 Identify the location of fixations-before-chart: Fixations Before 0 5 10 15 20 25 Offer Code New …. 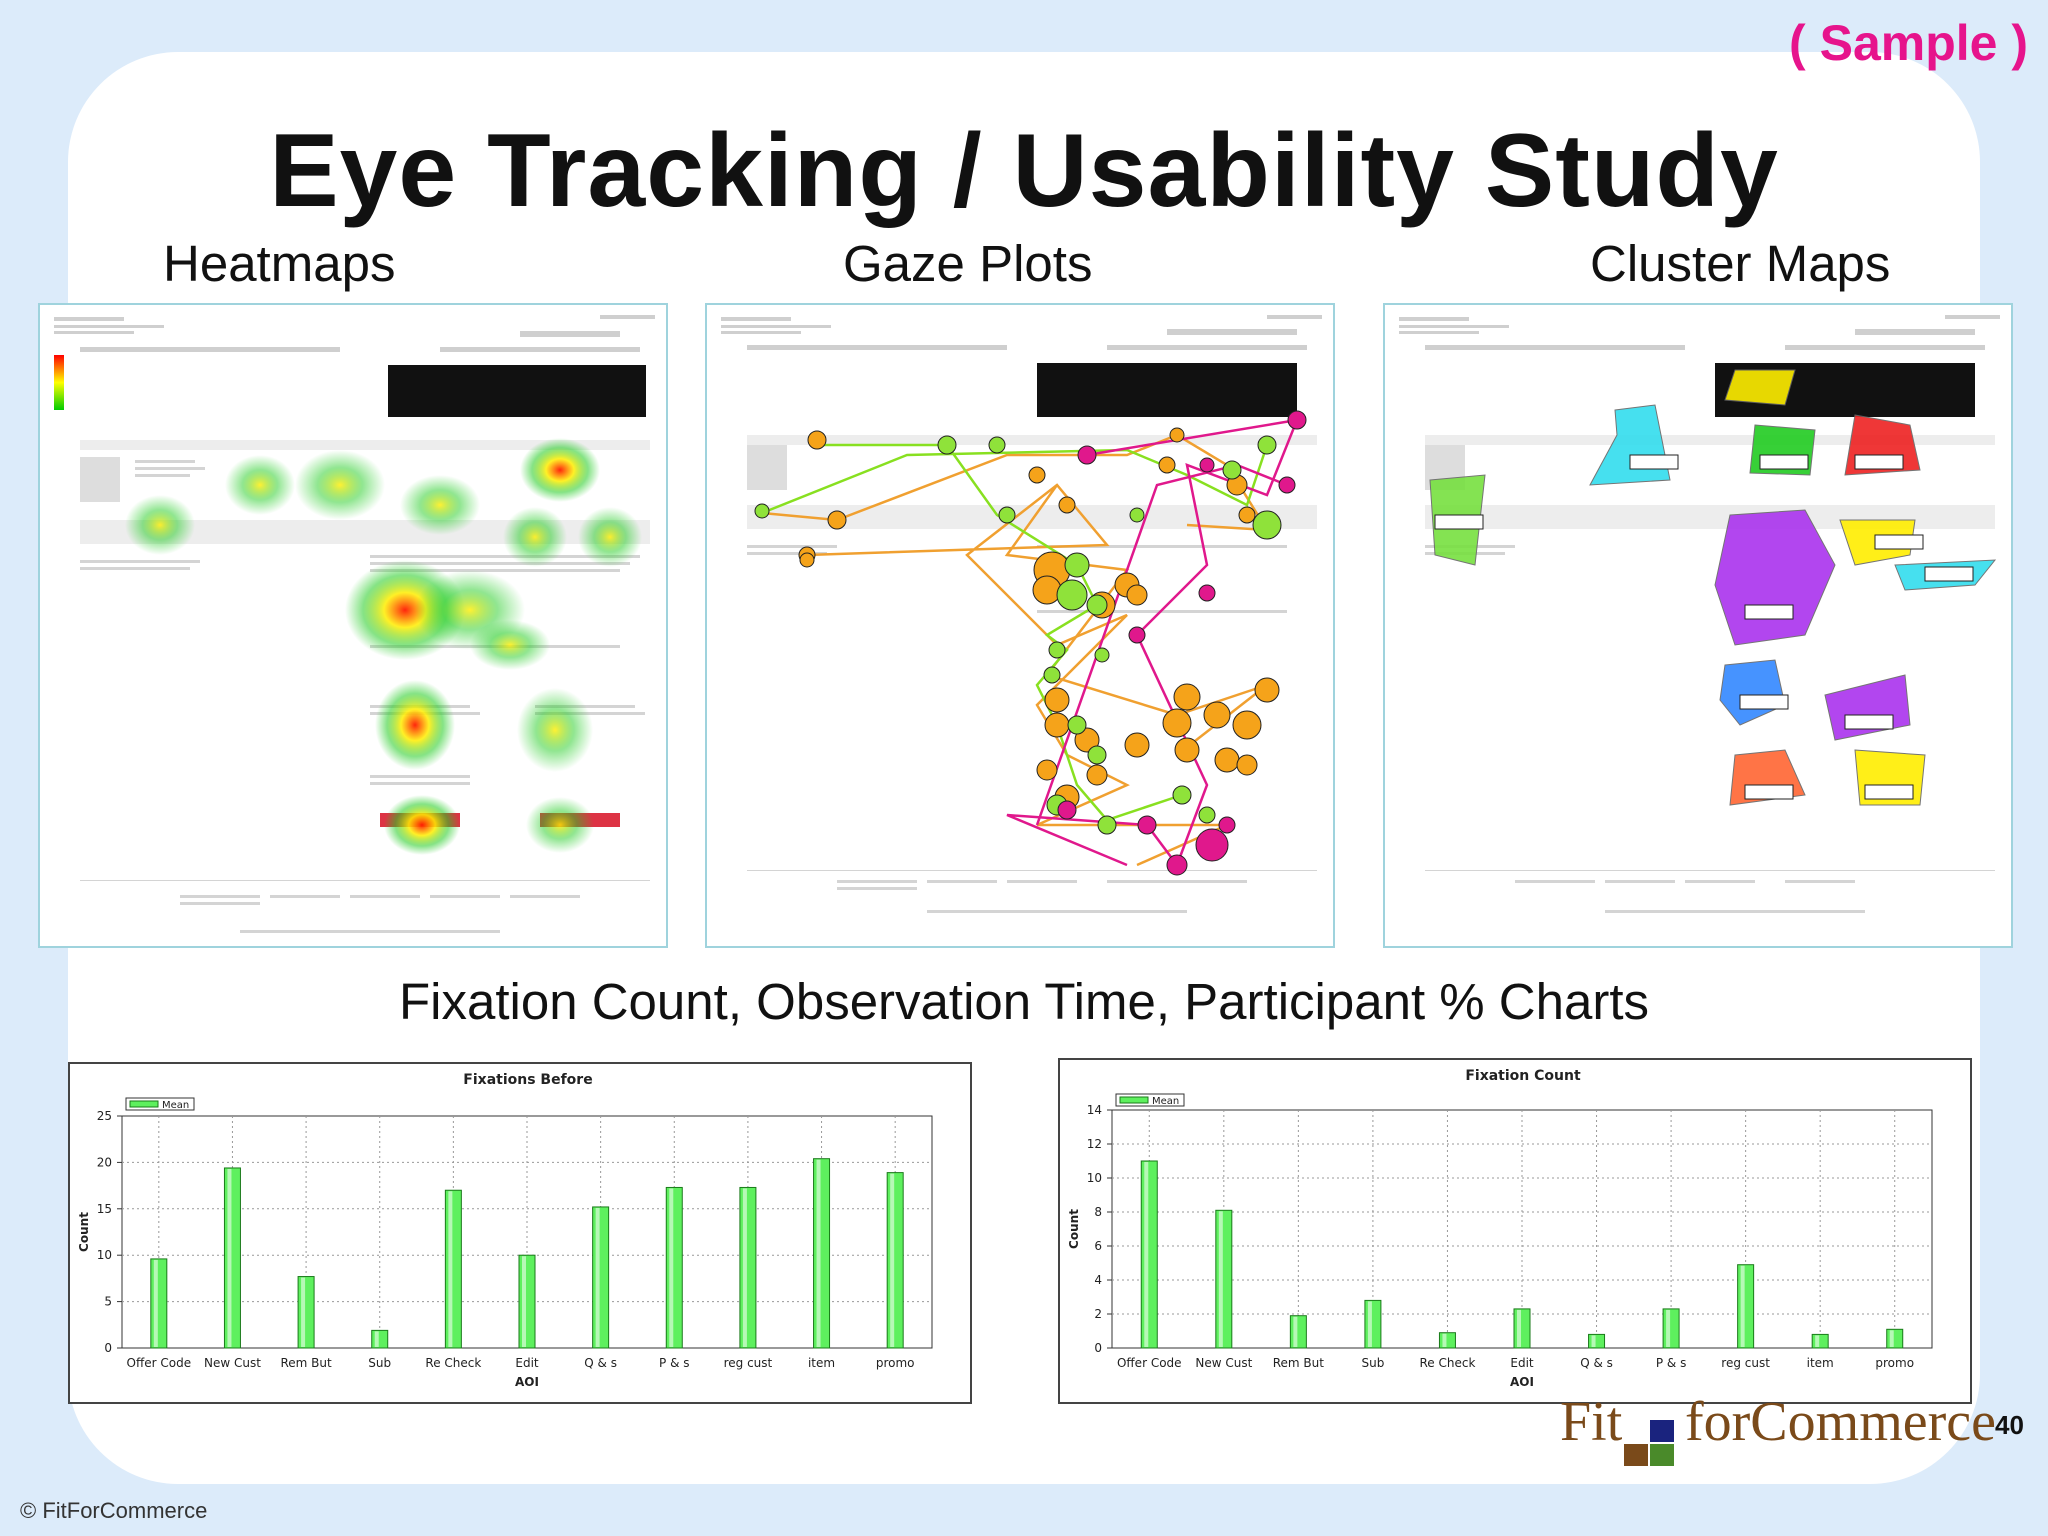
(520, 1233).